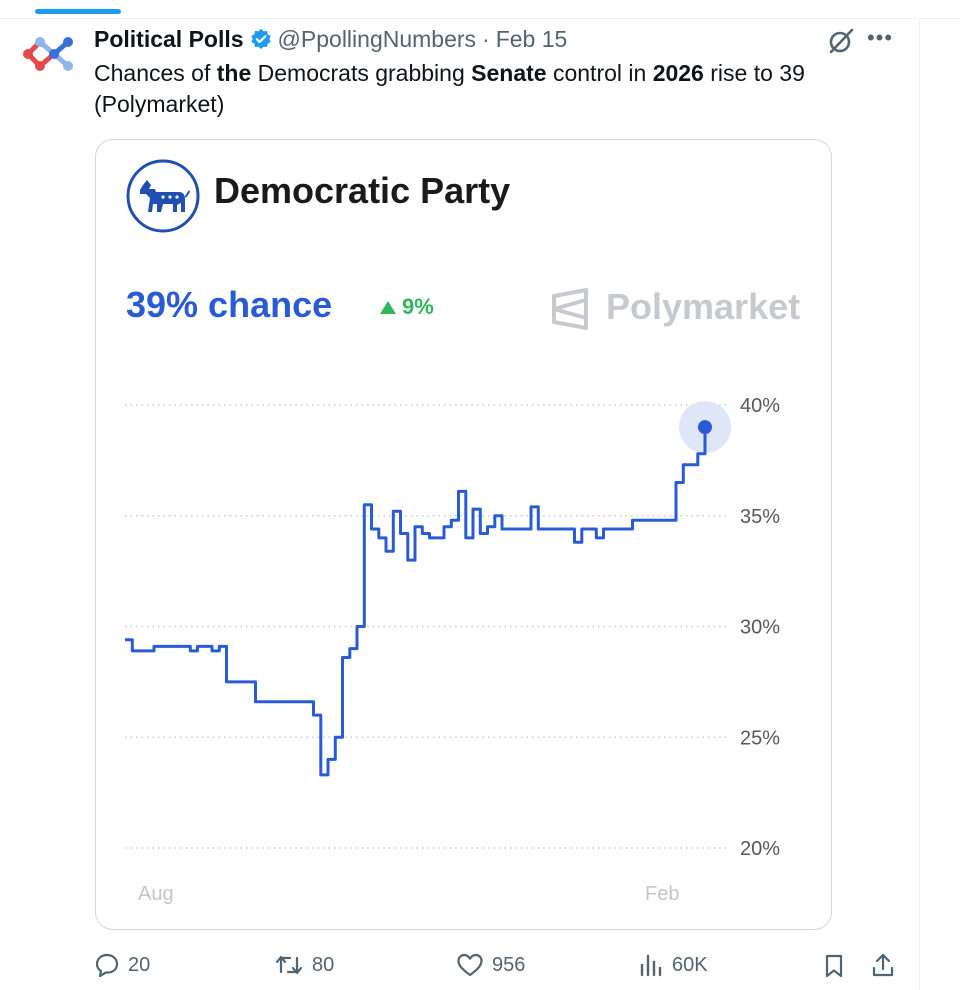 The height and width of the screenshot is (990, 960). Describe the element at coordinates (107, 965) in the screenshot. I see `reply-icon` at that location.